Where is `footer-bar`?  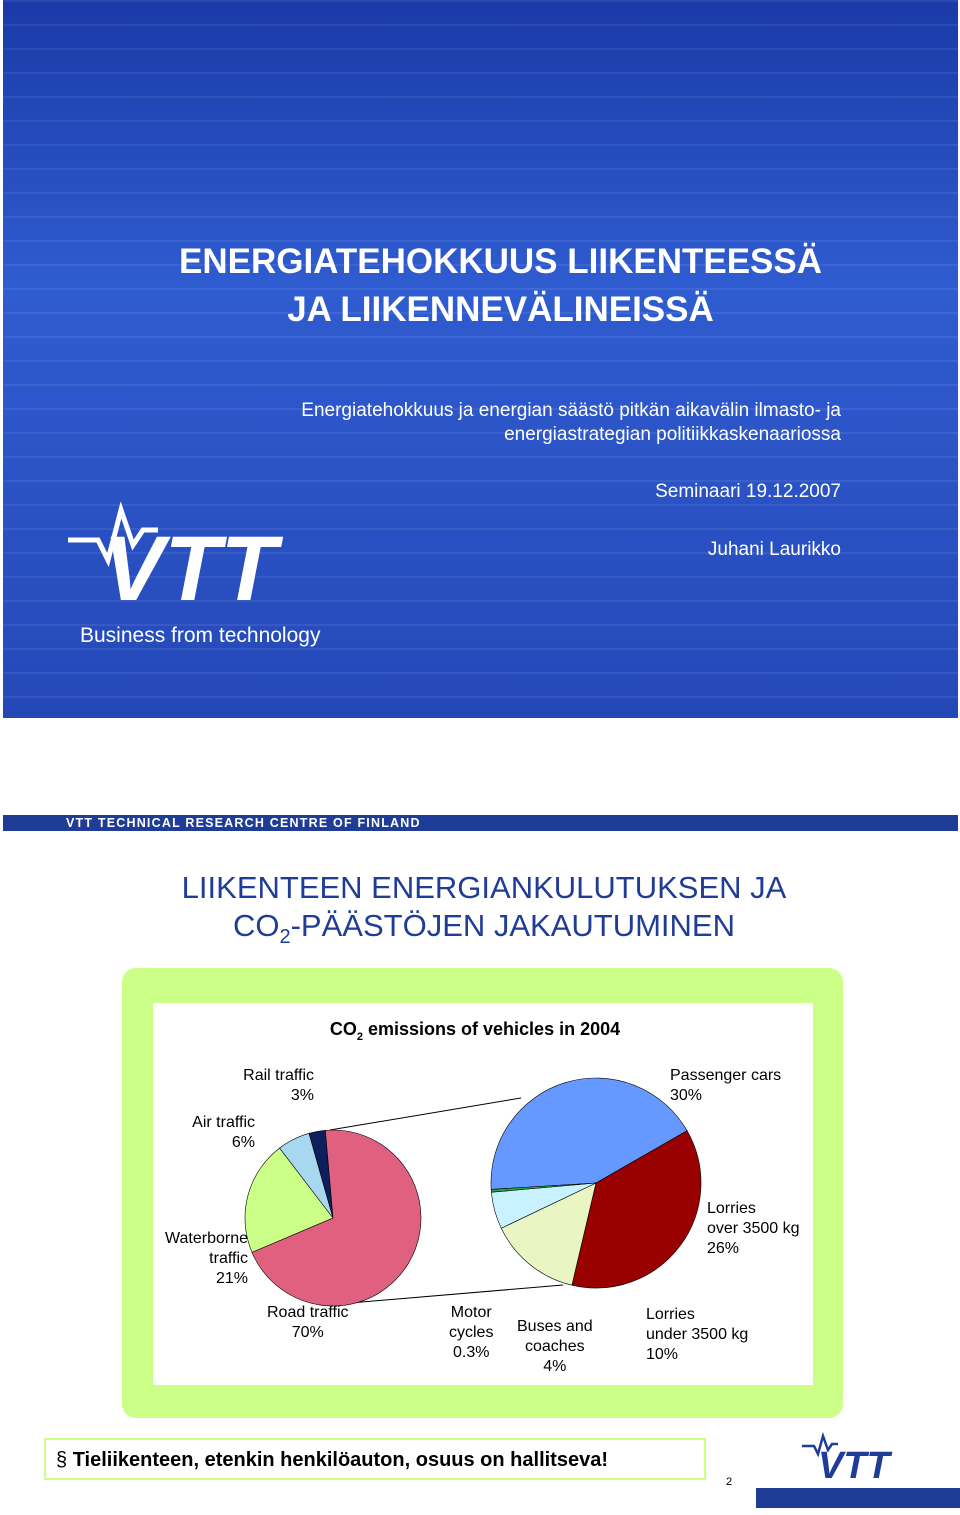 footer-bar is located at coordinates (858, 1498).